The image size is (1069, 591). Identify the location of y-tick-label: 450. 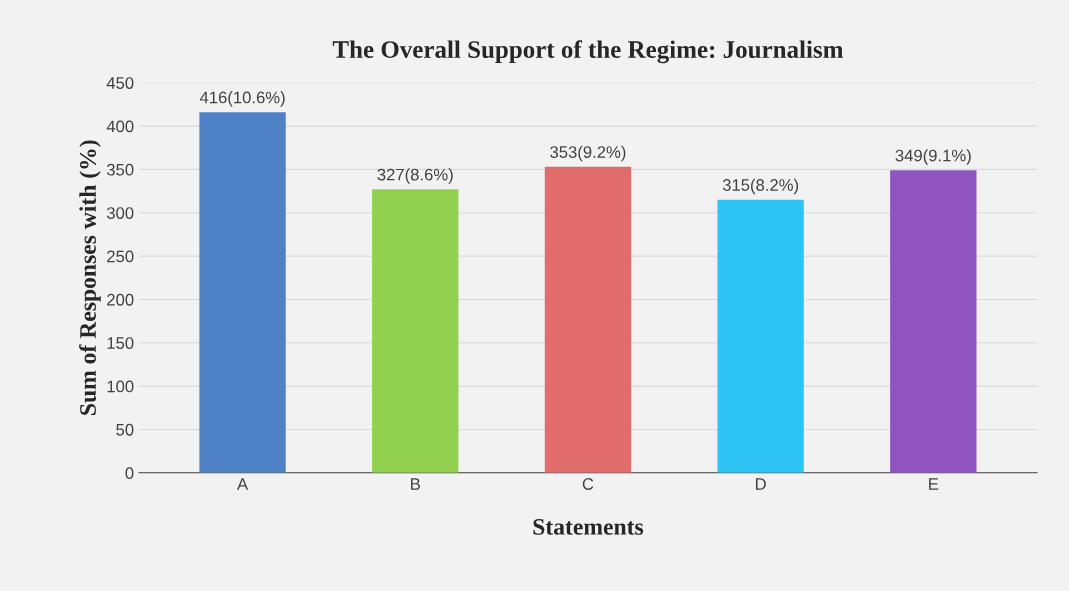
(120, 83).